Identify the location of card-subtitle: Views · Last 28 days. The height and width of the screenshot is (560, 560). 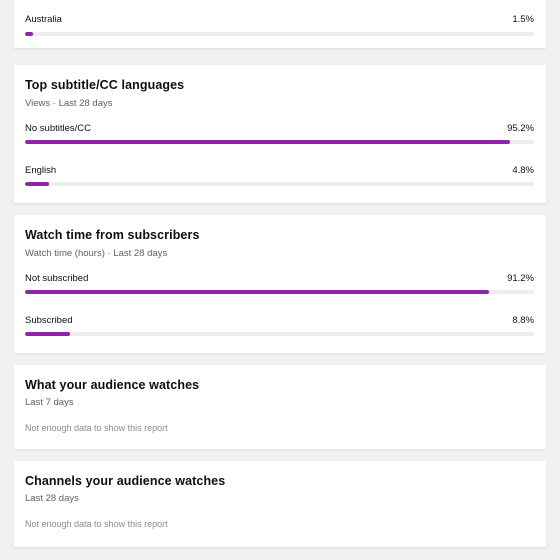
(69, 103).